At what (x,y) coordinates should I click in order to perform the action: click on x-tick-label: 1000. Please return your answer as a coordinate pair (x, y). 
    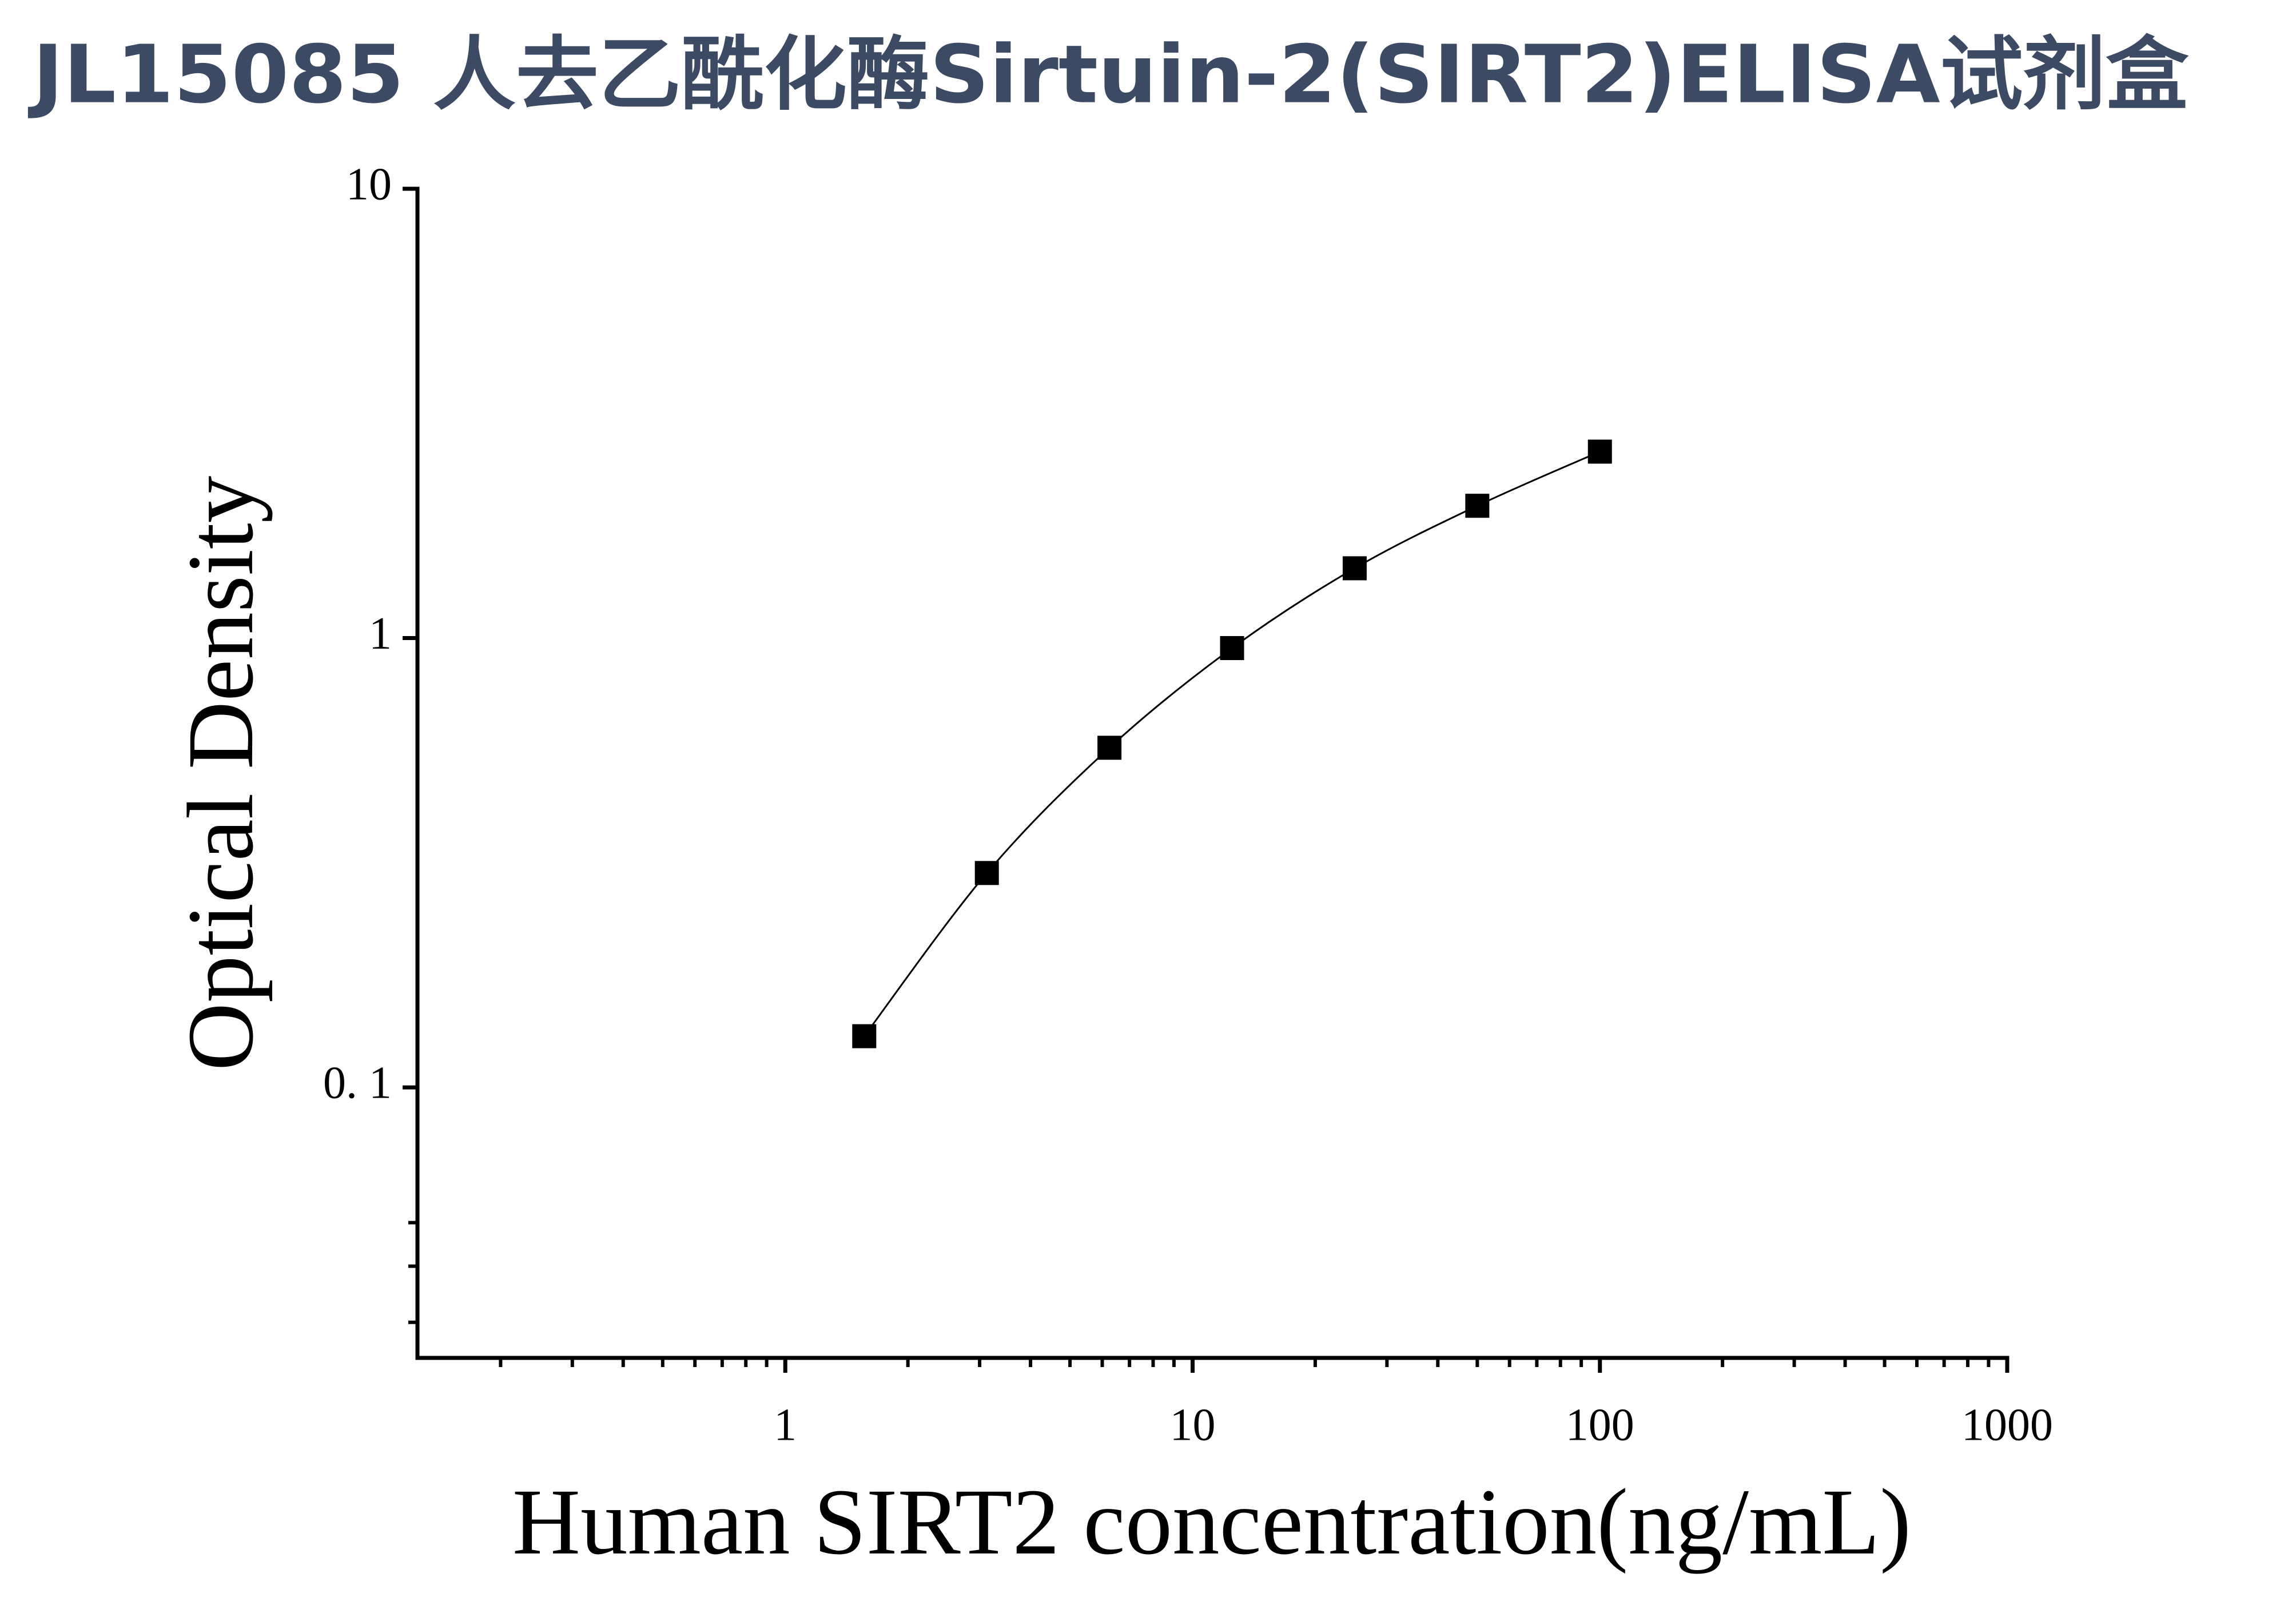
    Looking at the image, I should click on (2007, 1425).